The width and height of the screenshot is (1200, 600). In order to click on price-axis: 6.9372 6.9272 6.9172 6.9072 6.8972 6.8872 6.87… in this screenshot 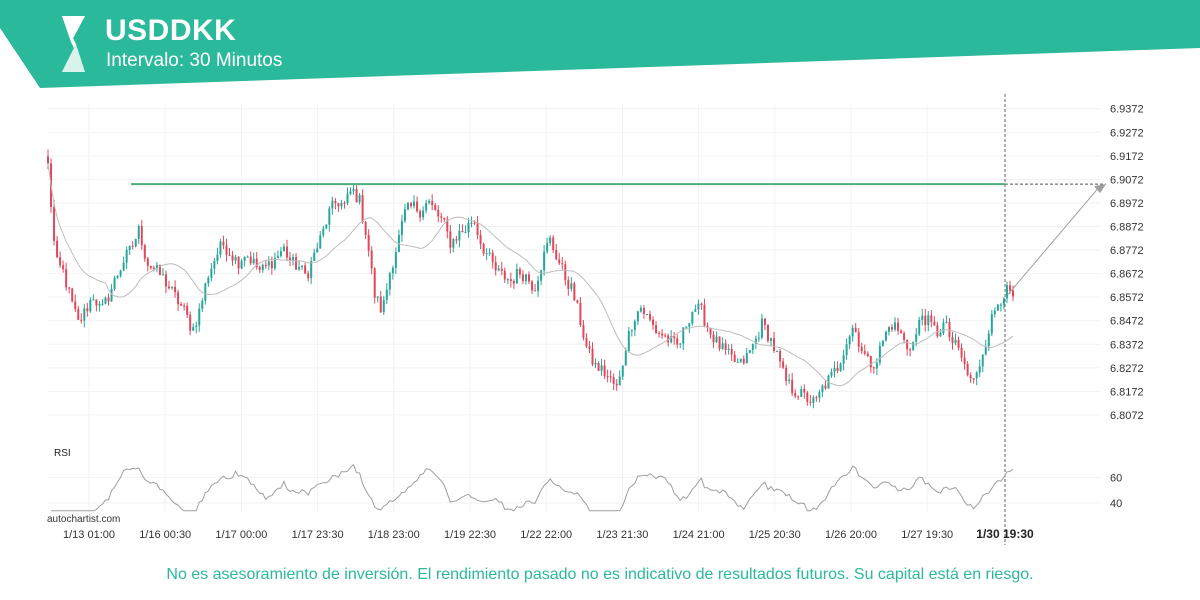, I will do `click(1127, 263)`.